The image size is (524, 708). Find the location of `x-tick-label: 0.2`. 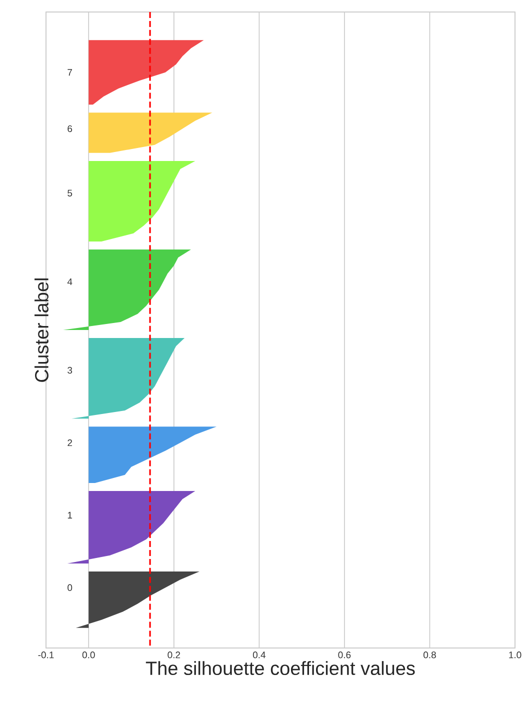

x-tick-label: 0.2 is located at coordinates (174, 655).